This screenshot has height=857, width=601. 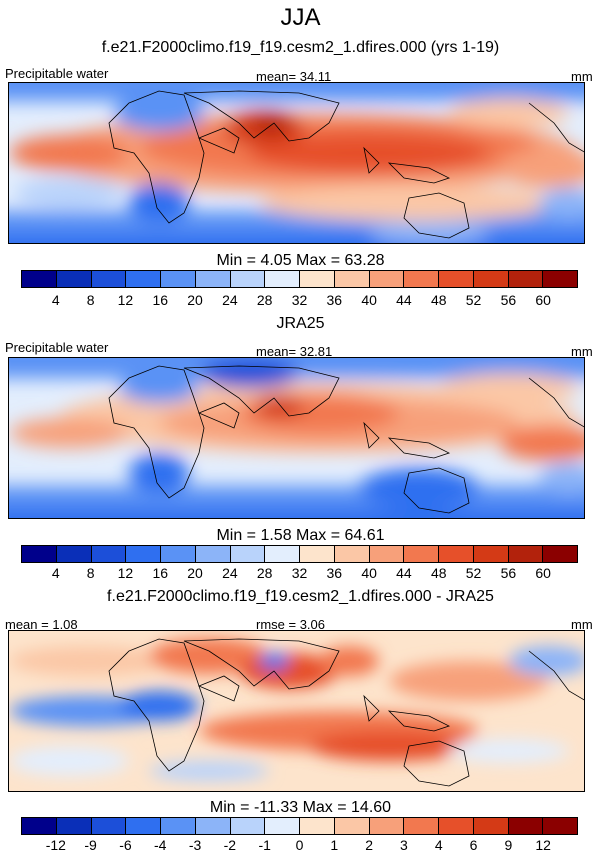 I want to click on colorbar-tick-label: 32, so click(x=299, y=300).